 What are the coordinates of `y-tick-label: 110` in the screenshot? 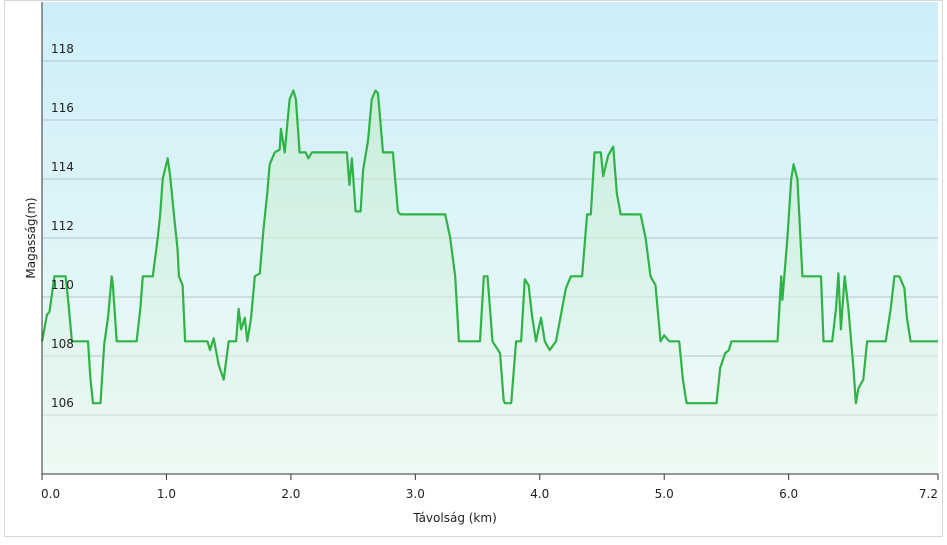 It's located at (62, 285).